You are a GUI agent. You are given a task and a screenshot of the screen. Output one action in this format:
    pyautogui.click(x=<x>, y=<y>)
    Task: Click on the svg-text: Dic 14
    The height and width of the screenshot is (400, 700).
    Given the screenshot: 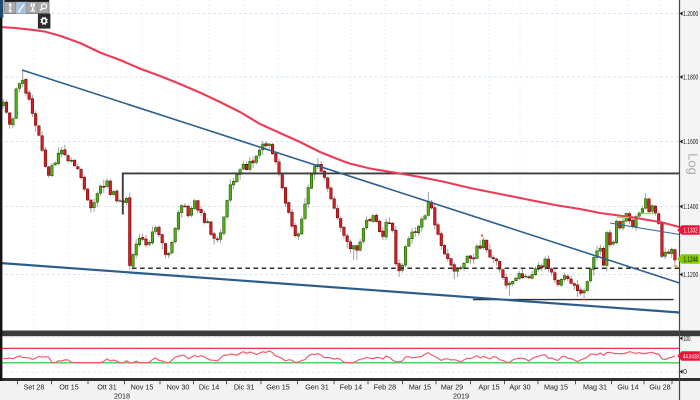 What is the action you would take?
    pyautogui.click(x=209, y=387)
    